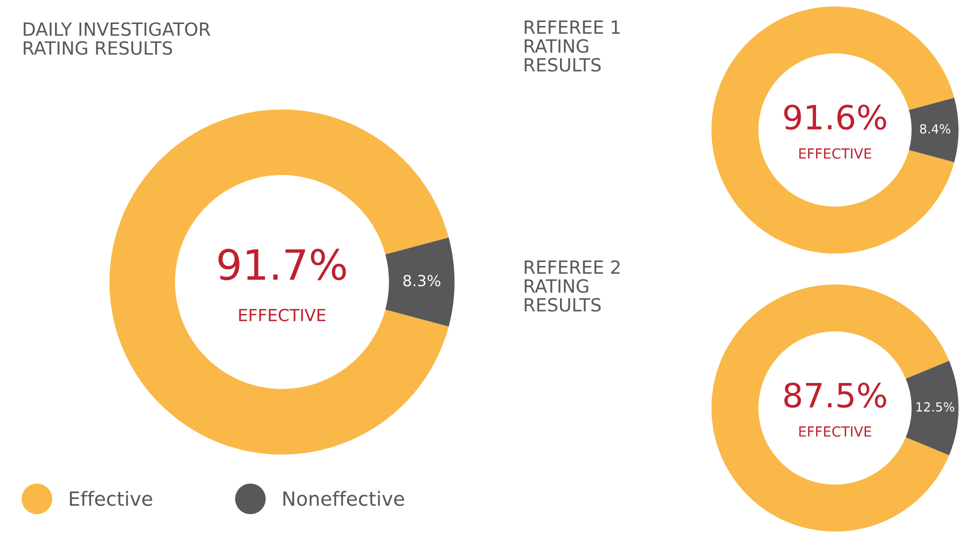  Describe the element at coordinates (835, 117) in the screenshot. I see `data-label: 91.6%` at that location.